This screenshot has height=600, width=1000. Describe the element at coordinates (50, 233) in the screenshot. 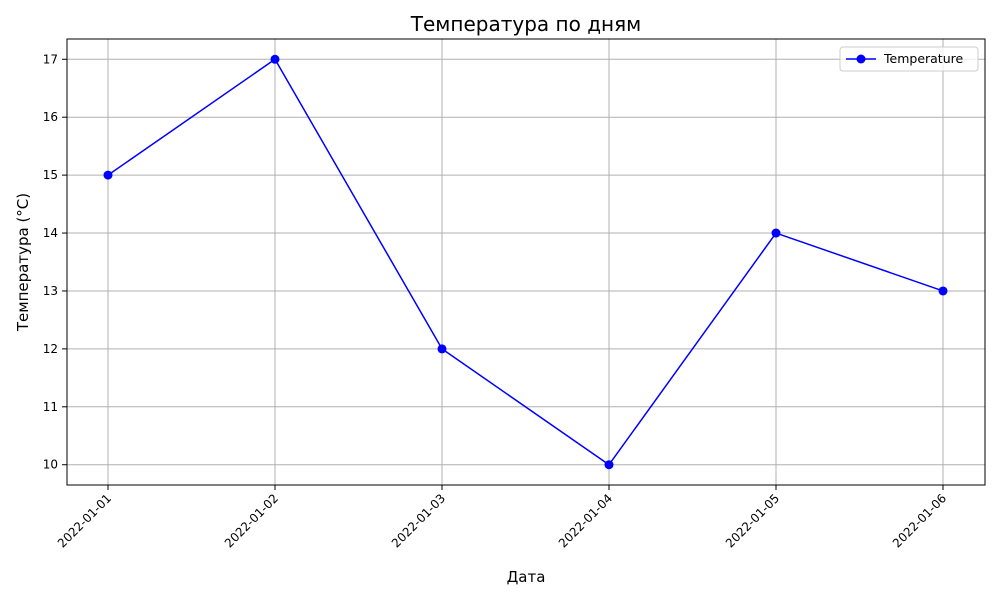

I see `y-tick-label: 14` at that location.